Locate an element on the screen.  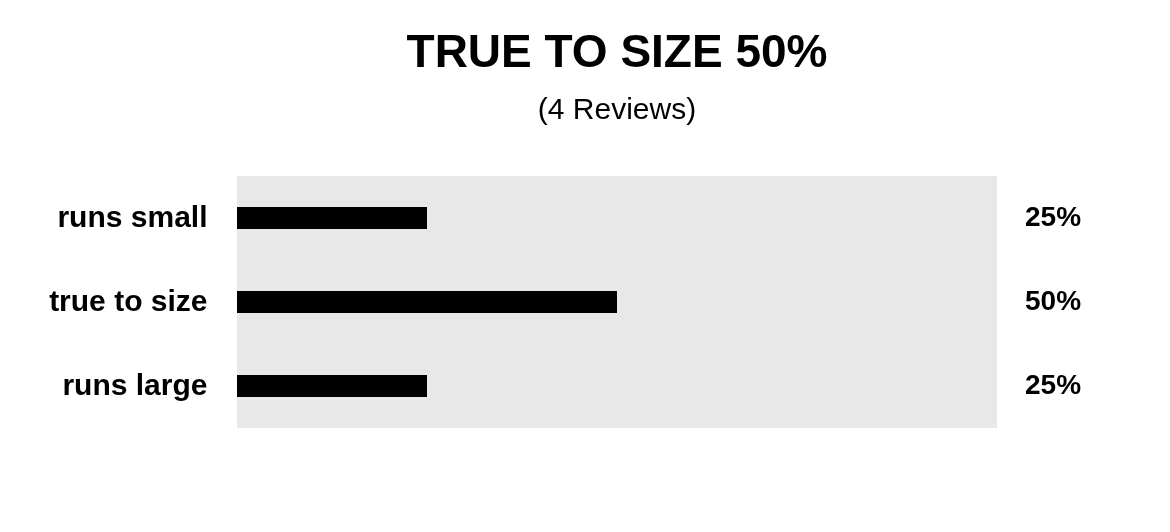
data-label: 50% is located at coordinates (1053, 300).